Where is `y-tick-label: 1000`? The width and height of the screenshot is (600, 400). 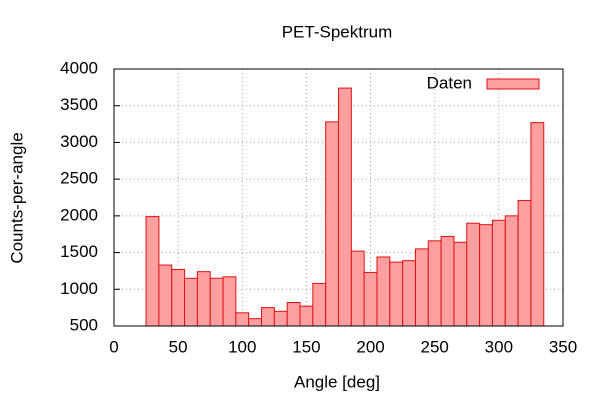 y-tick-label: 1000 is located at coordinates (79, 288).